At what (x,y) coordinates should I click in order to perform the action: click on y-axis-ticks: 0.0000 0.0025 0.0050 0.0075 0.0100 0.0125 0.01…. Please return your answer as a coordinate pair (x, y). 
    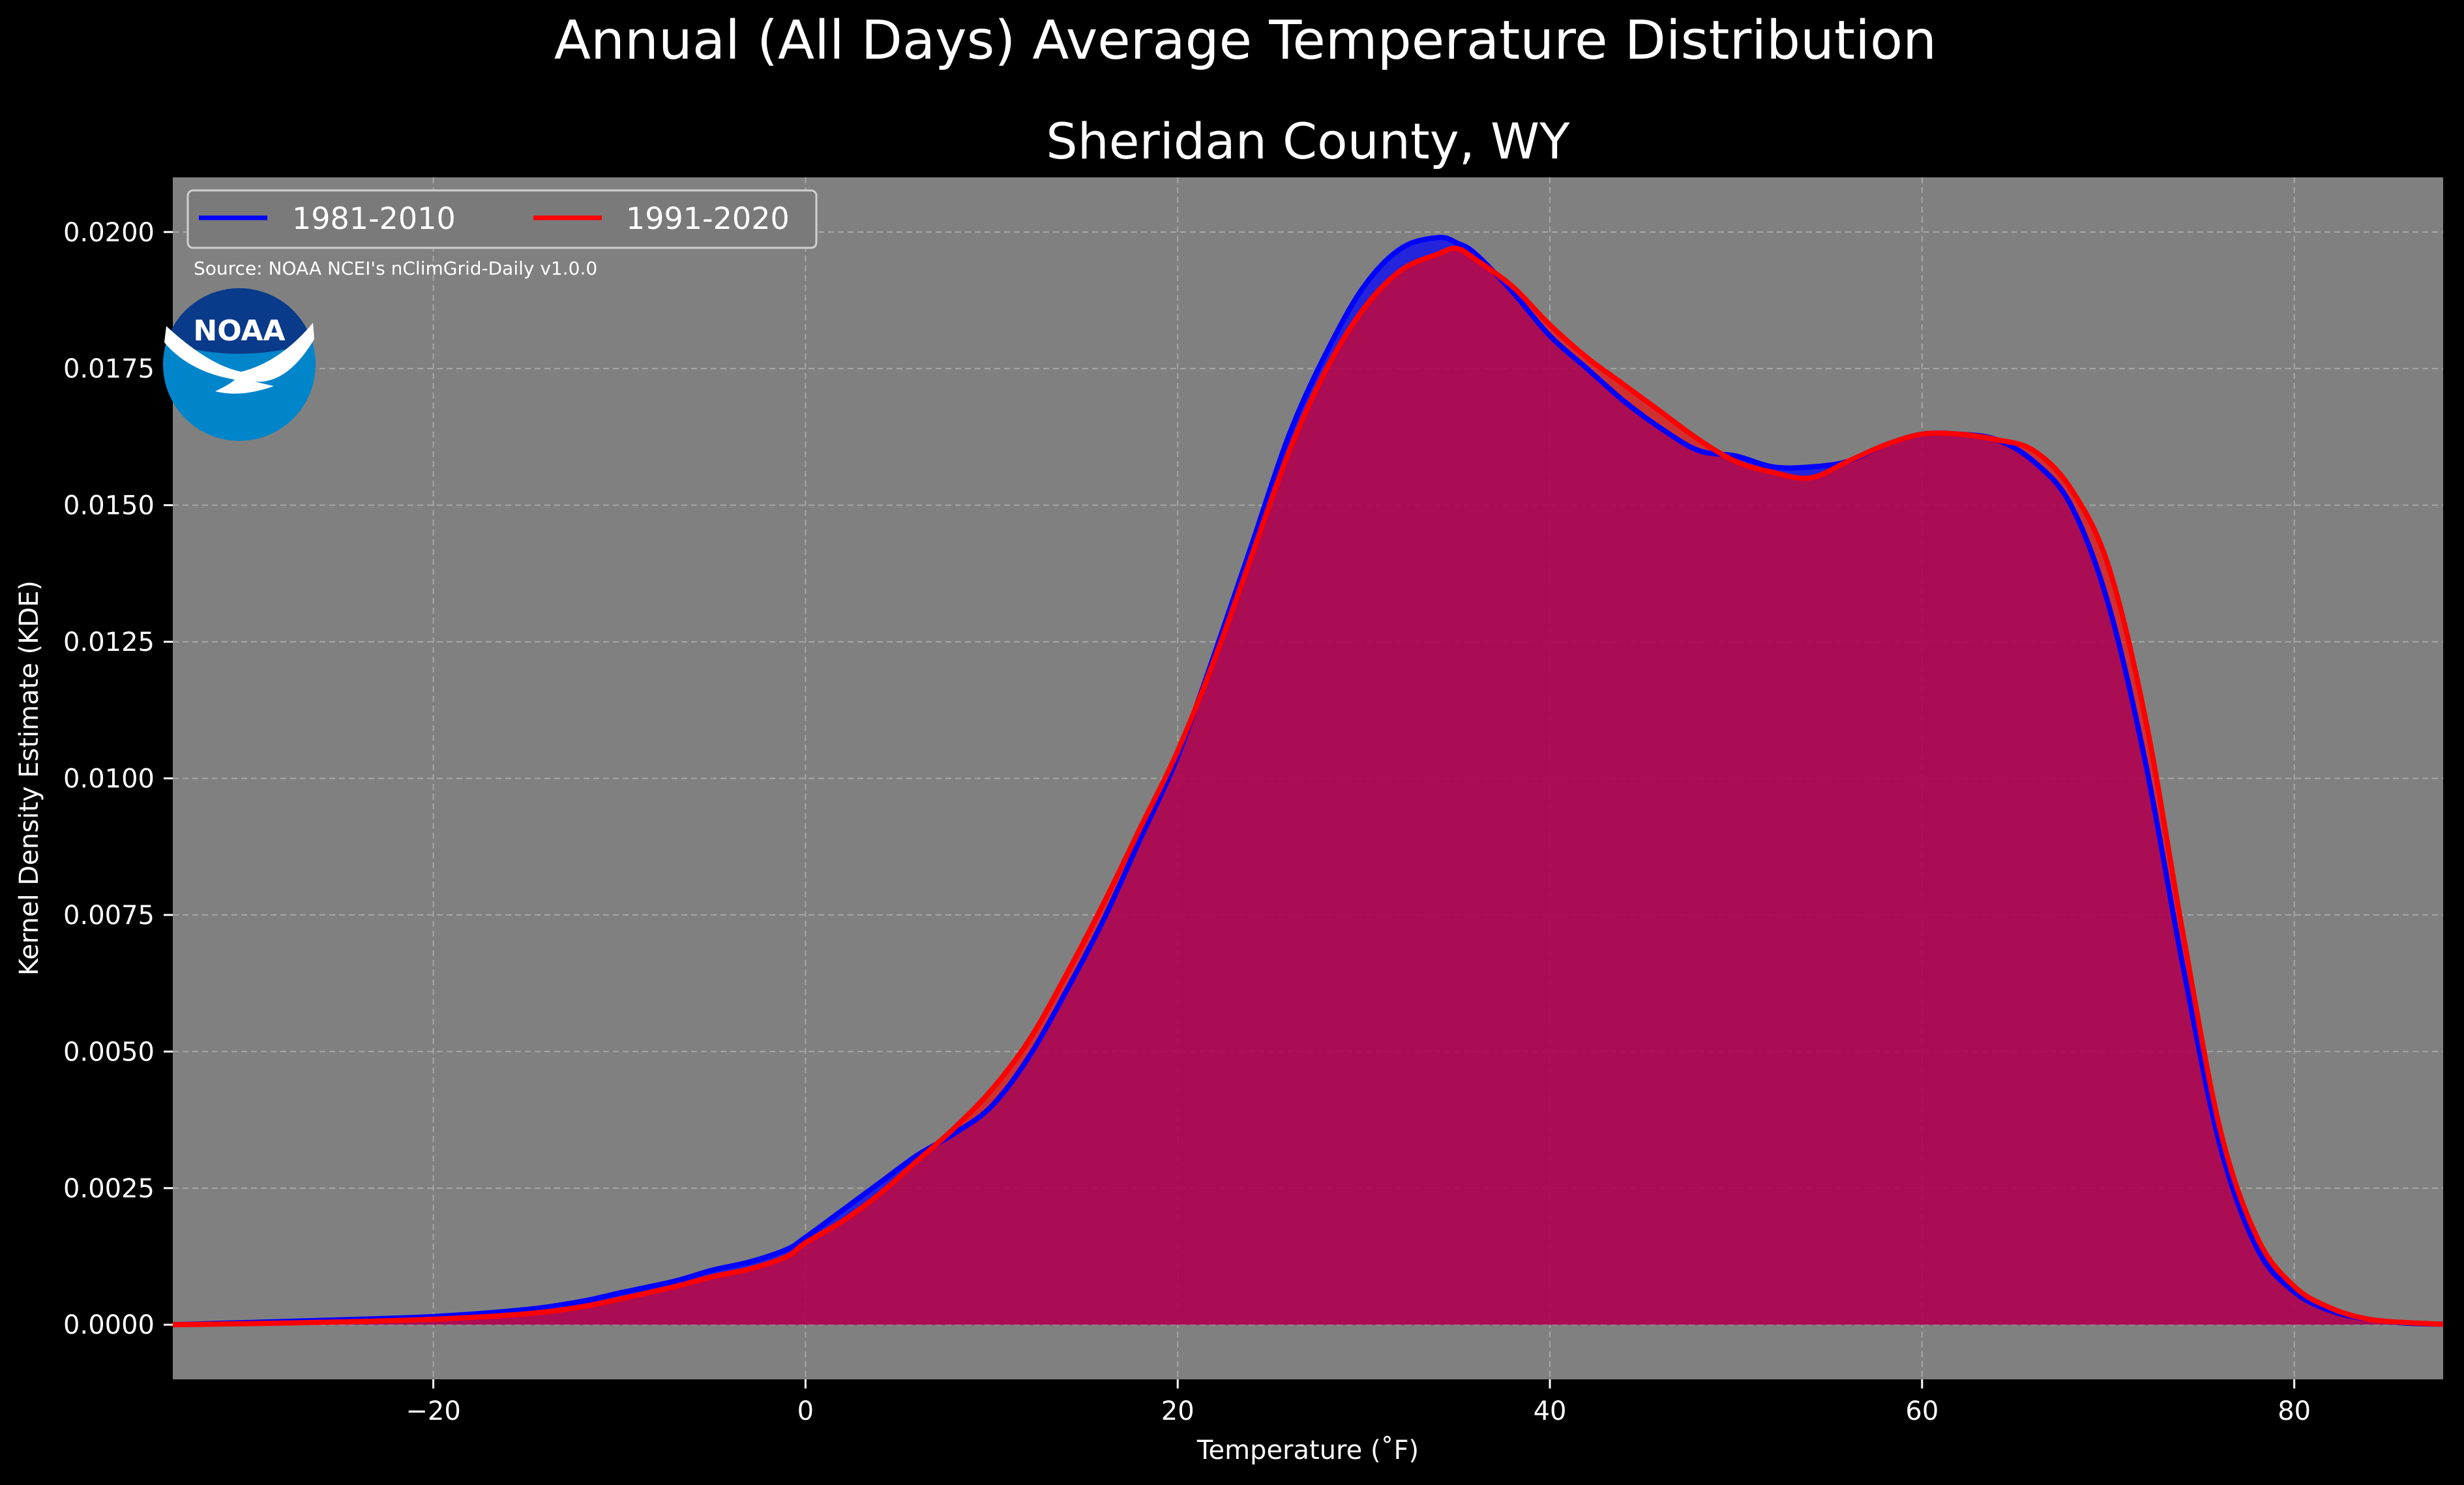
    Looking at the image, I should click on (118, 779).